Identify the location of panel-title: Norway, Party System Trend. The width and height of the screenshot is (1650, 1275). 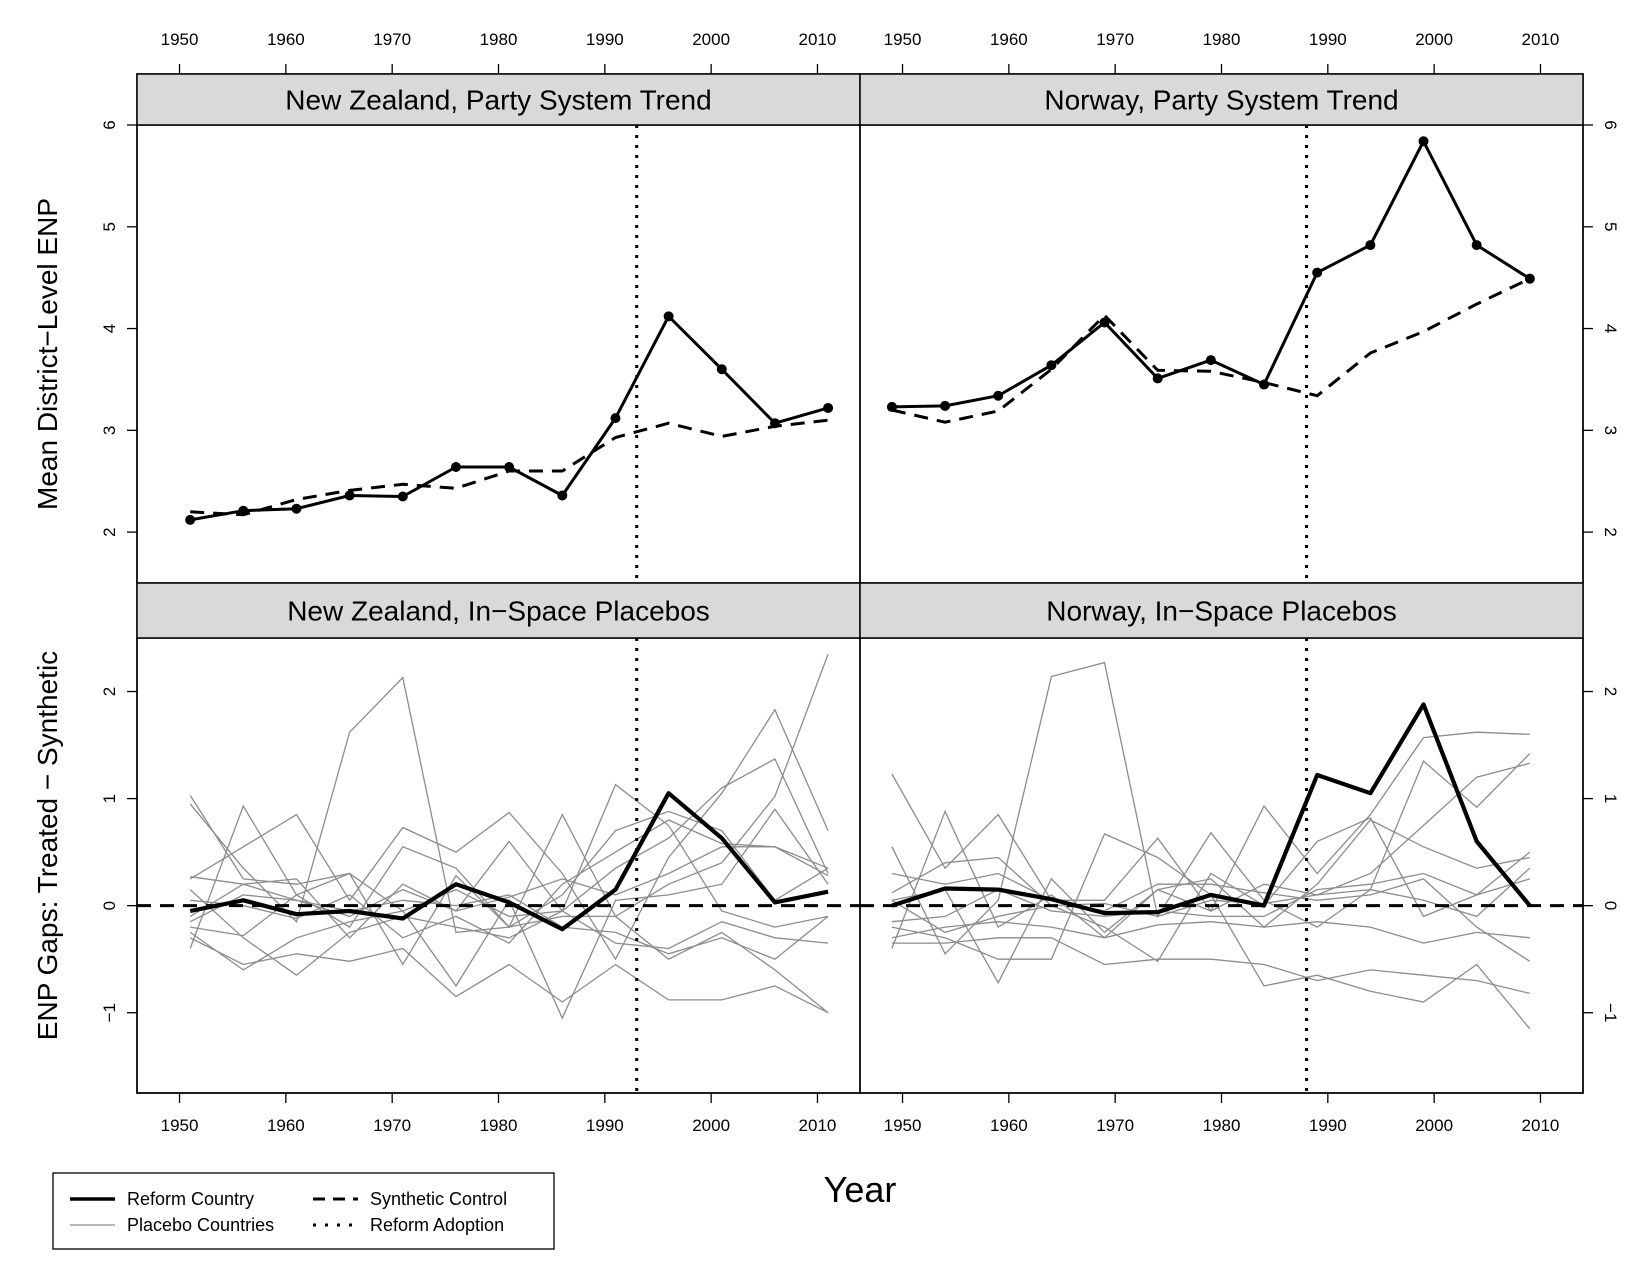
(1221, 100).